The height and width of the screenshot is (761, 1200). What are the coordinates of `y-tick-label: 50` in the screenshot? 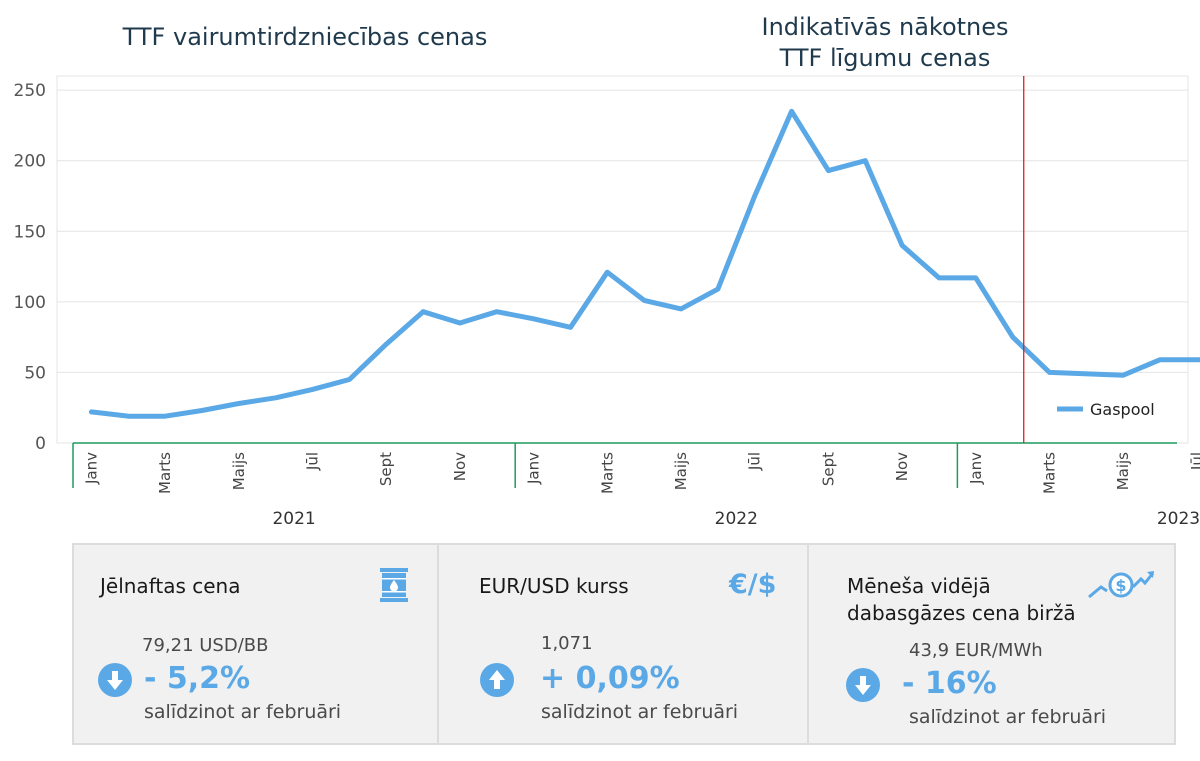 It's located at (35, 373).